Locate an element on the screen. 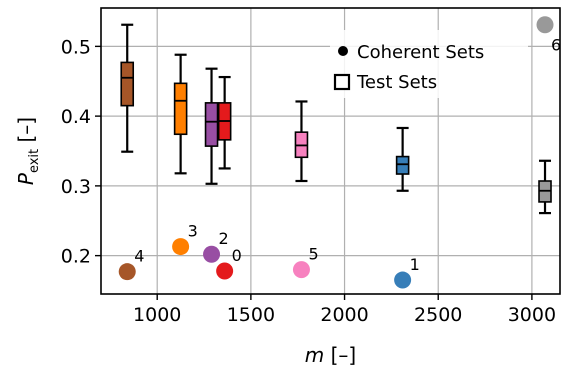  y-axis-label: Pexit [–] is located at coordinates (28, 151).